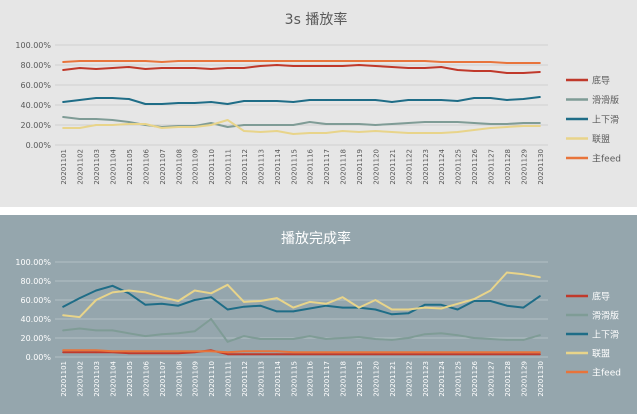 This screenshot has height=414, width=637. I want to click on top-x-tick-label: 20201103, so click(97, 167).